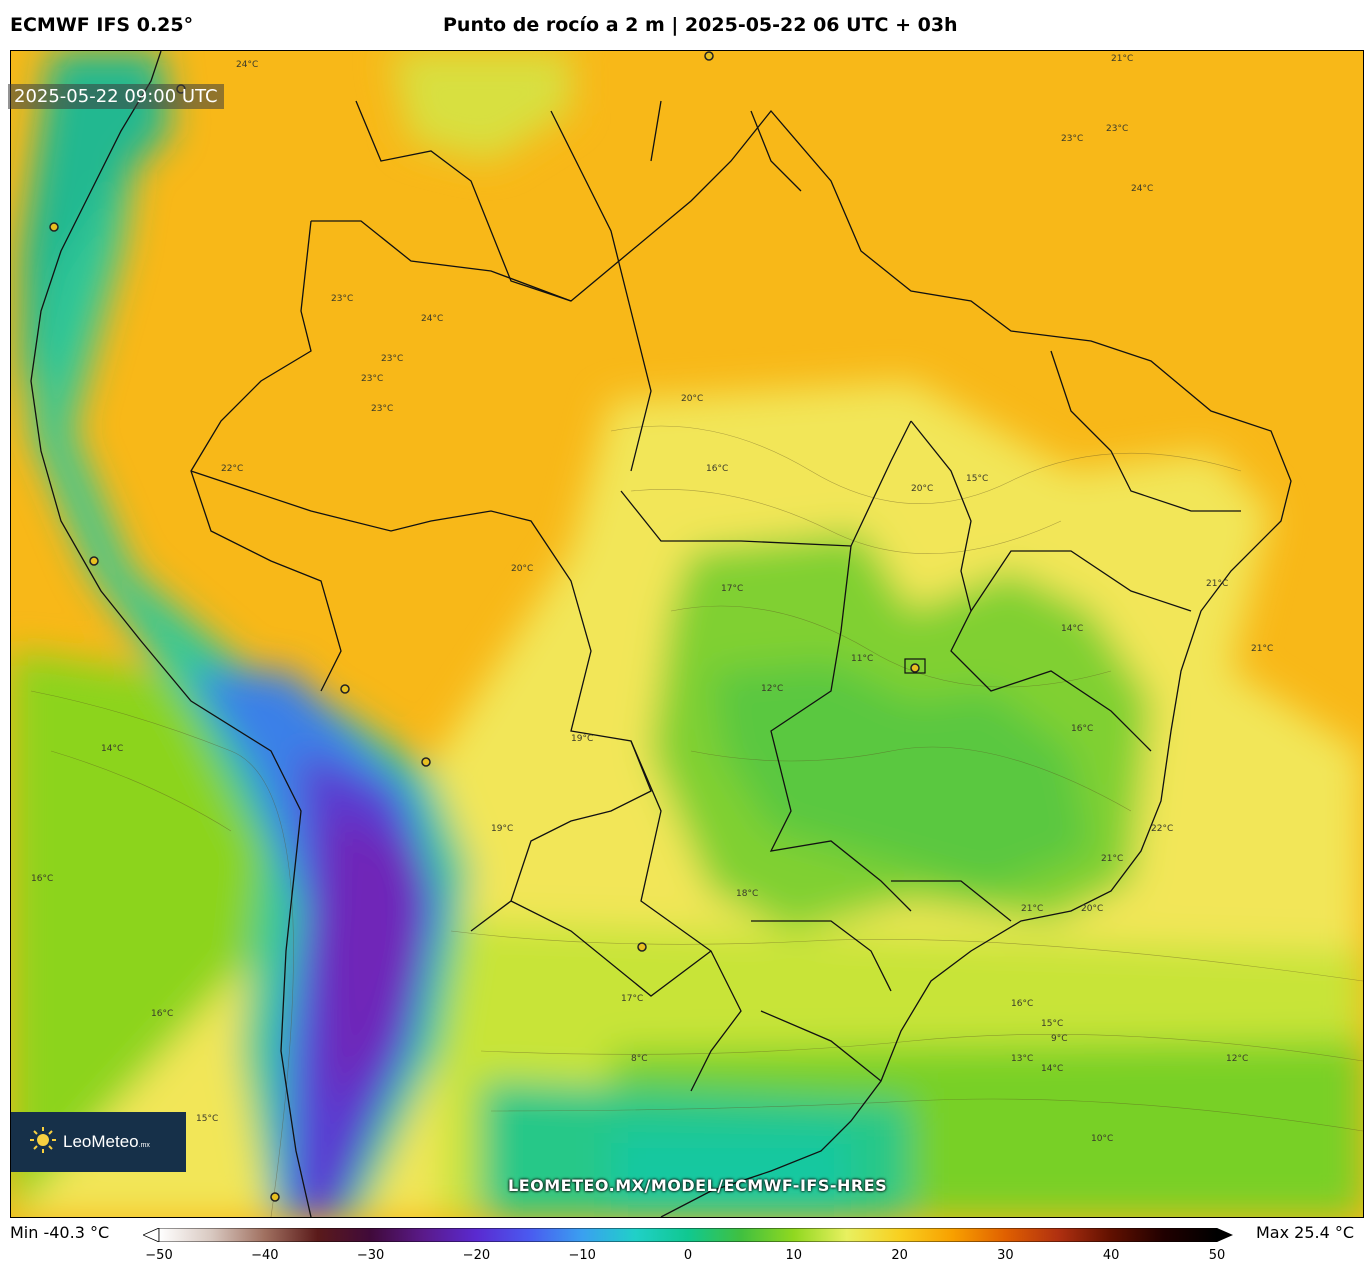 The width and height of the screenshot is (1371, 1263). I want to click on federal-district-border, so click(915, 666).